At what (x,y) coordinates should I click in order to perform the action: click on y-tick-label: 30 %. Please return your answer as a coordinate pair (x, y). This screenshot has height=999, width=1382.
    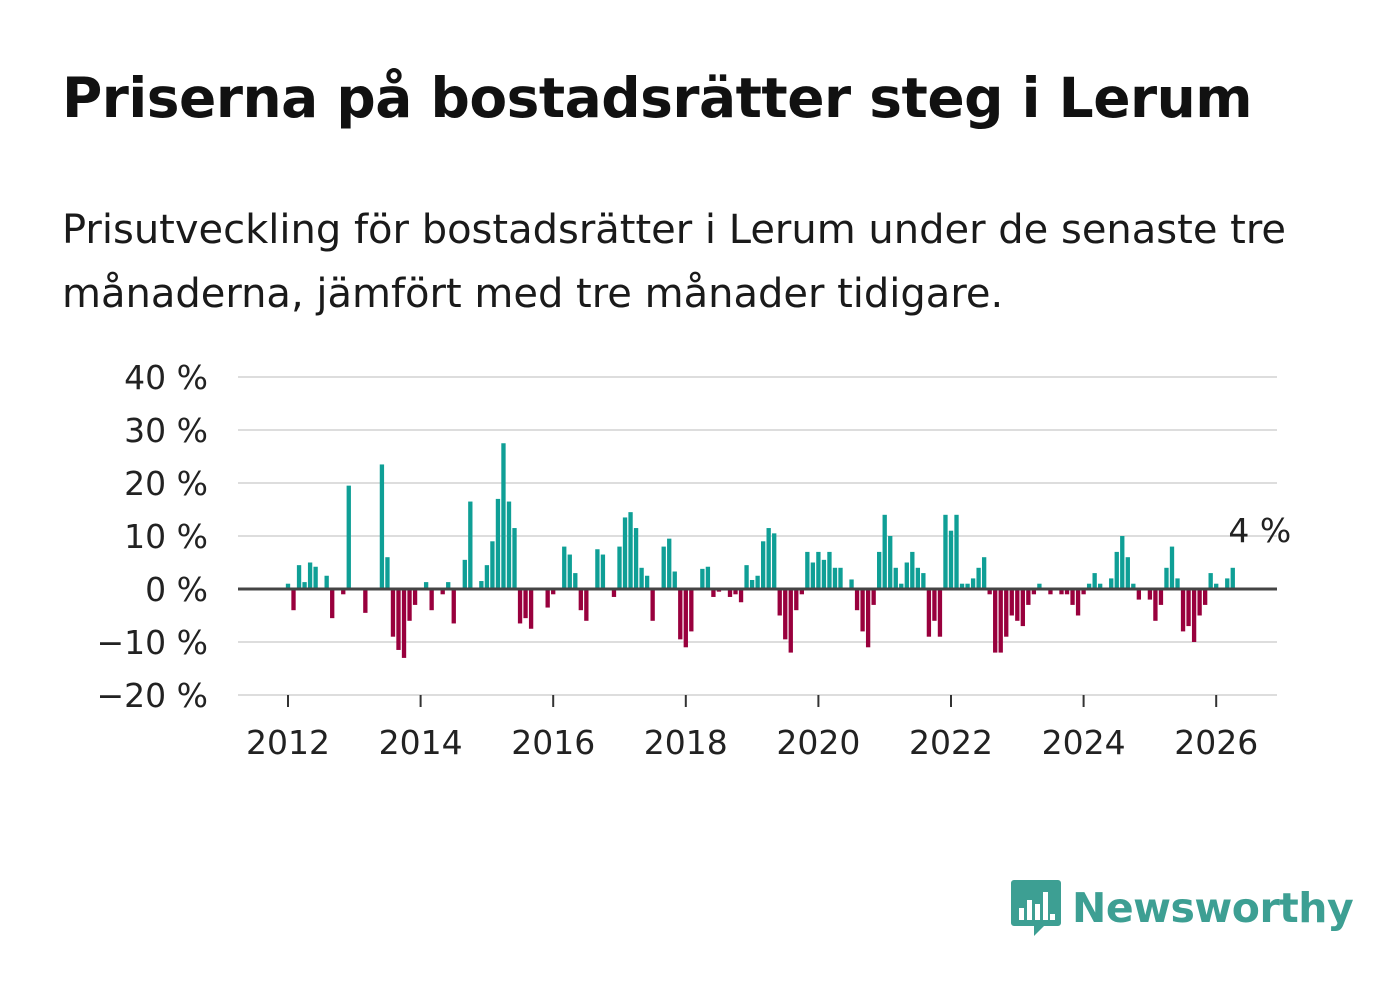
    Looking at the image, I should click on (166, 430).